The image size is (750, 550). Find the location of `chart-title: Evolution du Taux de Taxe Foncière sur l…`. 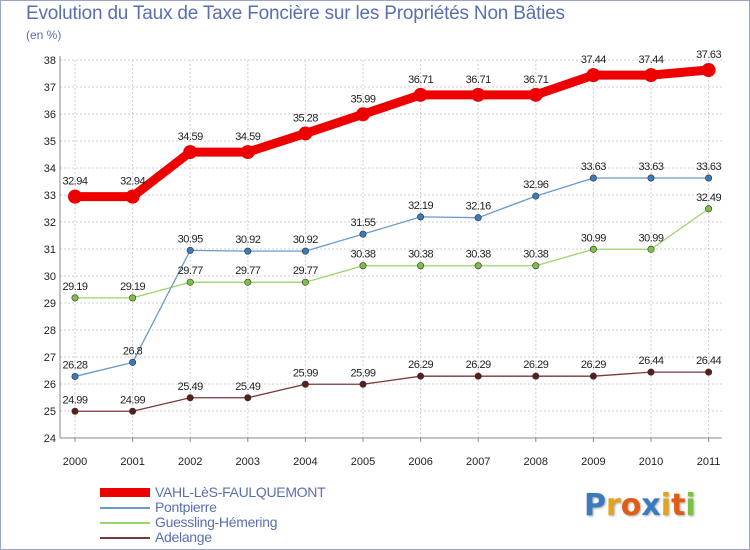

chart-title: Evolution du Taux de Taxe Foncière sur l… is located at coordinates (295, 13).